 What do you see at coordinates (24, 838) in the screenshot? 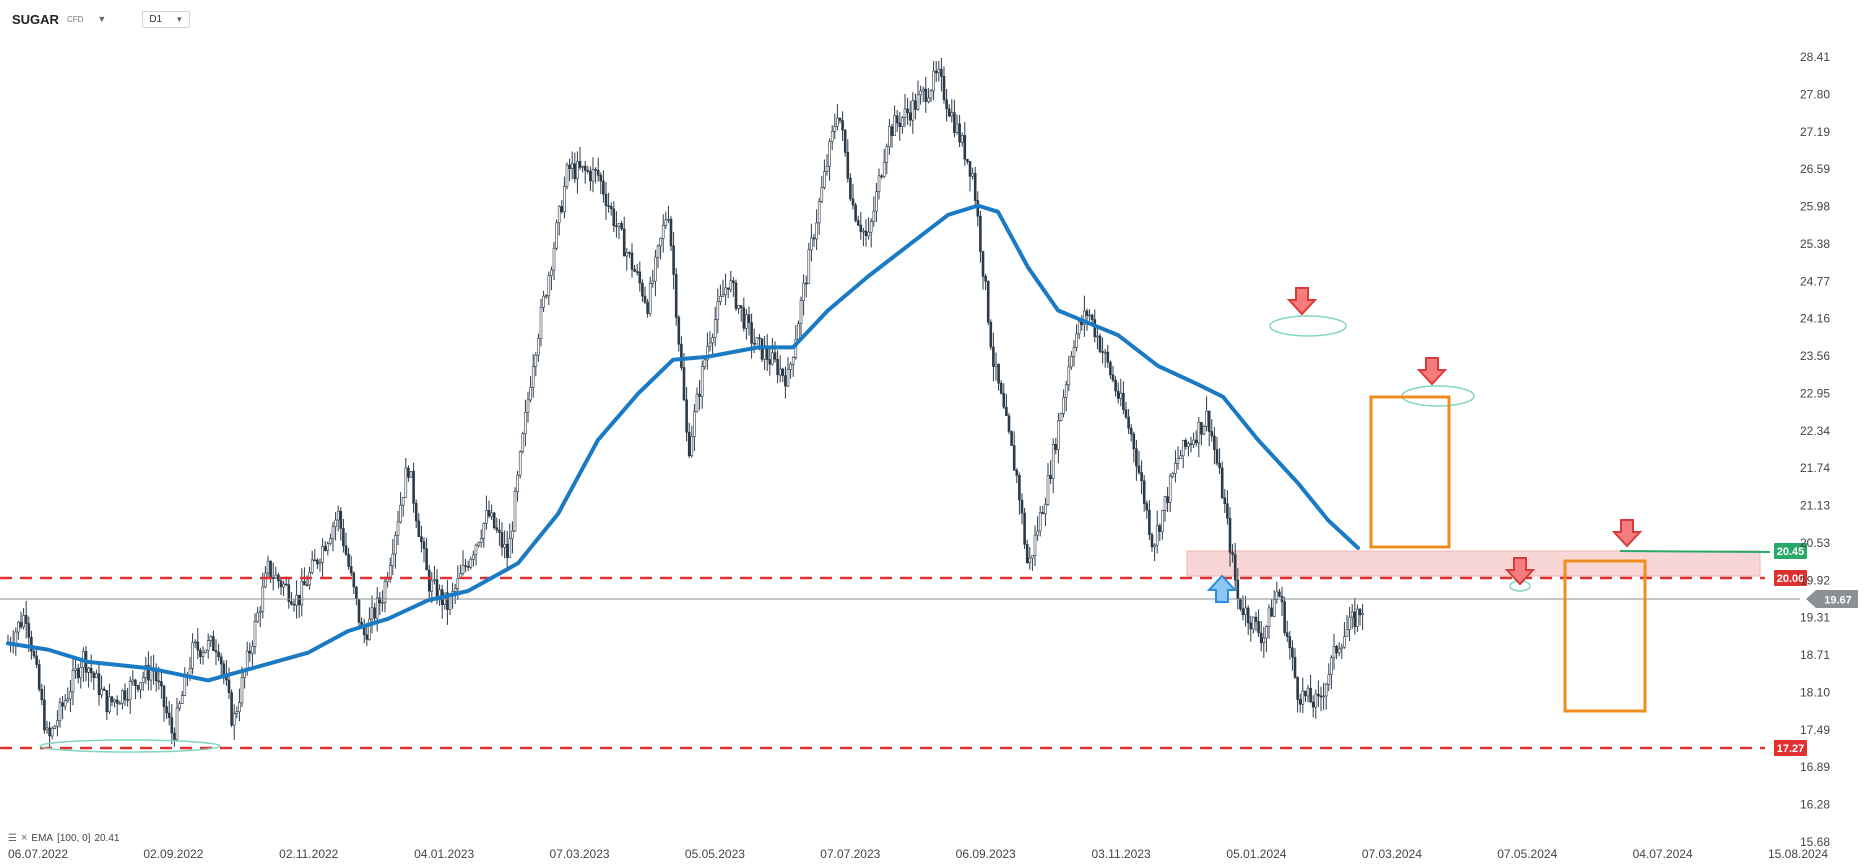
I see `close-icon: ×` at bounding box center [24, 838].